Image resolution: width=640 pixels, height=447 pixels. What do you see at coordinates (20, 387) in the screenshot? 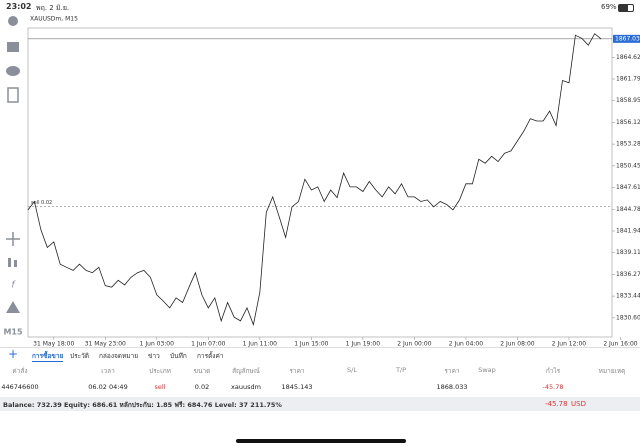
I see `cell: 446746600` at bounding box center [20, 387].